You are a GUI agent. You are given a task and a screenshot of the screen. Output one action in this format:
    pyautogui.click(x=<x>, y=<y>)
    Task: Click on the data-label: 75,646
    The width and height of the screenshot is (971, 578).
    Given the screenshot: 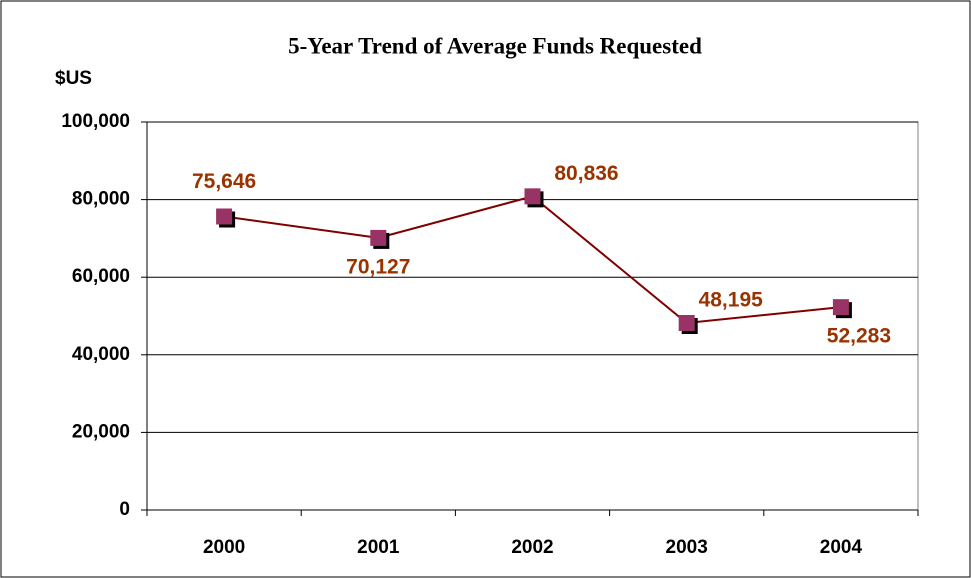 What is the action you would take?
    pyautogui.click(x=224, y=181)
    